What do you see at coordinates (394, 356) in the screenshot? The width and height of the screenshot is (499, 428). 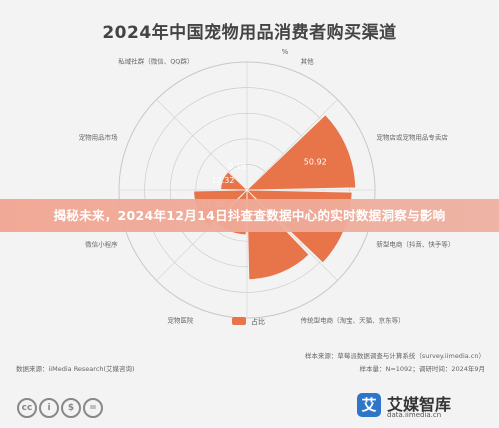 I see `sample-source: 样本来源：草莓派数据调查与计算系统（survey.iimedia.cn）` at bounding box center [394, 356].